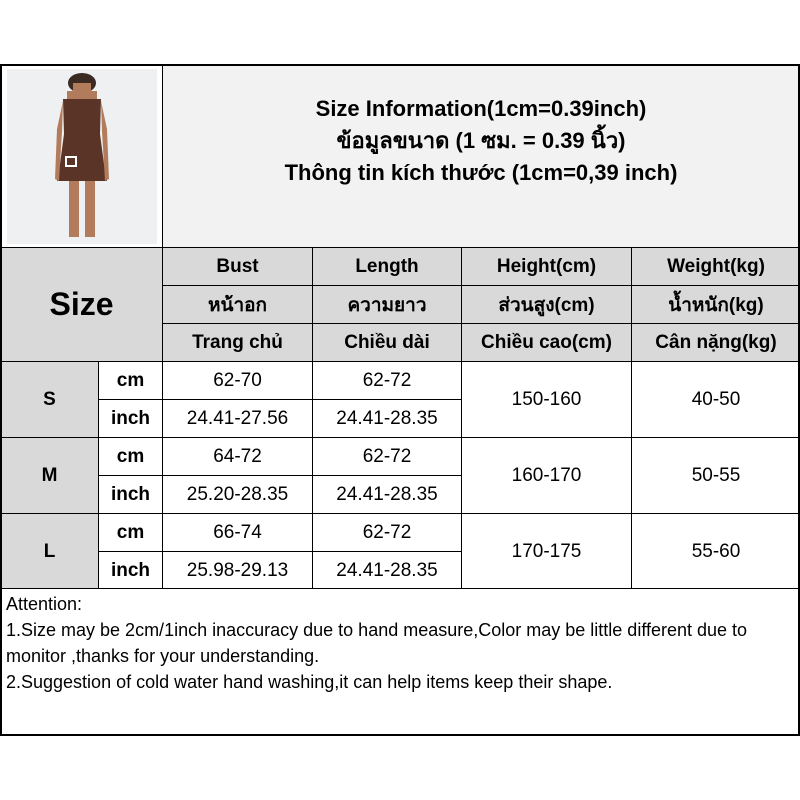  I want to click on column-header: Trang chủ, so click(237, 342).